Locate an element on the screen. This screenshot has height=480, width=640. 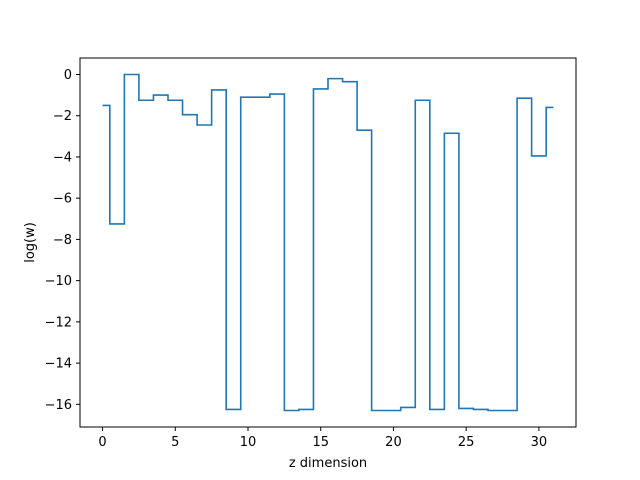
y-tick-label: −10 is located at coordinates (58, 281).